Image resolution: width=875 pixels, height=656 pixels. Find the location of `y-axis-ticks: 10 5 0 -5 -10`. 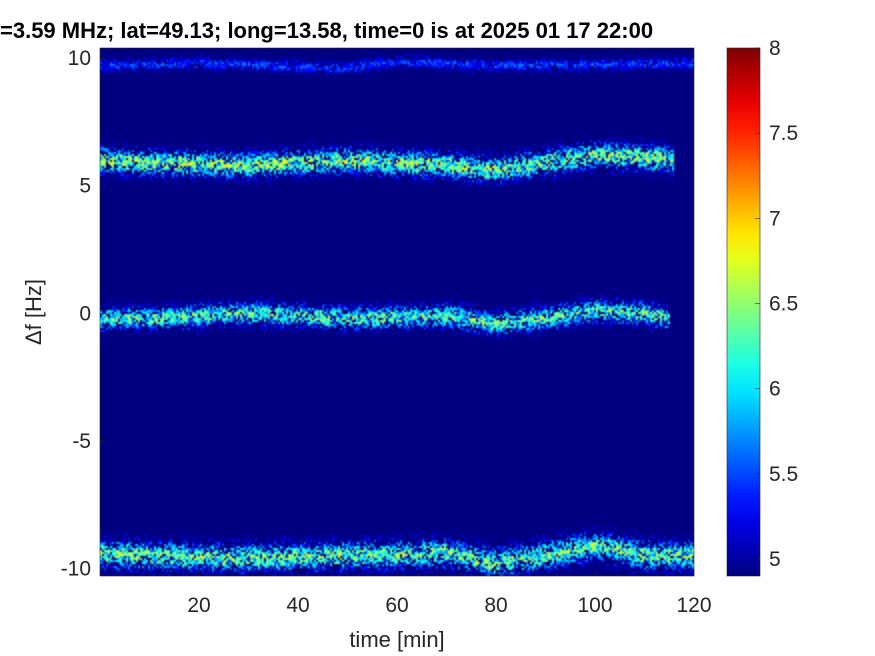

y-axis-ticks: 10 5 0 -5 -10 is located at coordinates (83, 313).